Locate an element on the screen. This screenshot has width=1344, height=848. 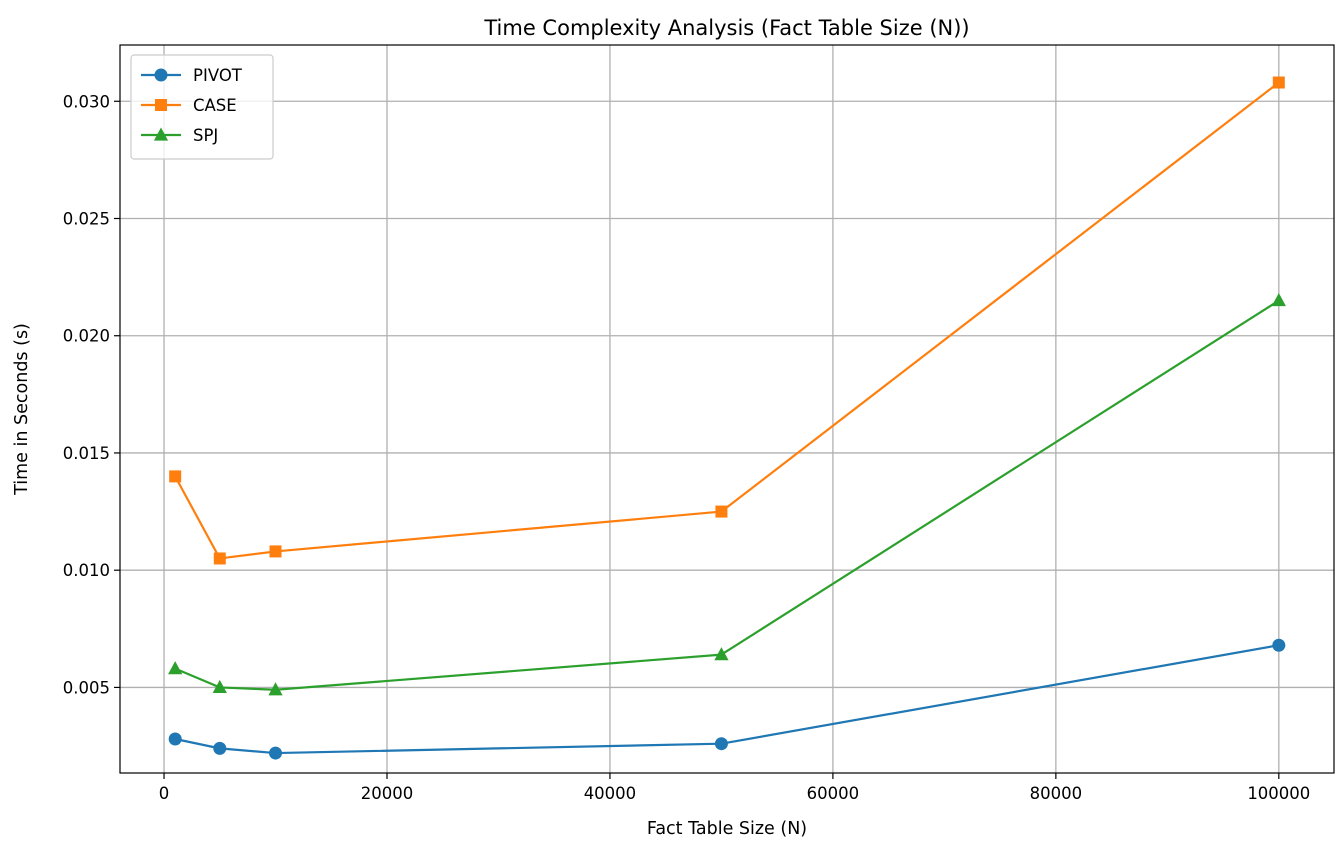
legend-marker-spj is located at coordinates (161, 134).